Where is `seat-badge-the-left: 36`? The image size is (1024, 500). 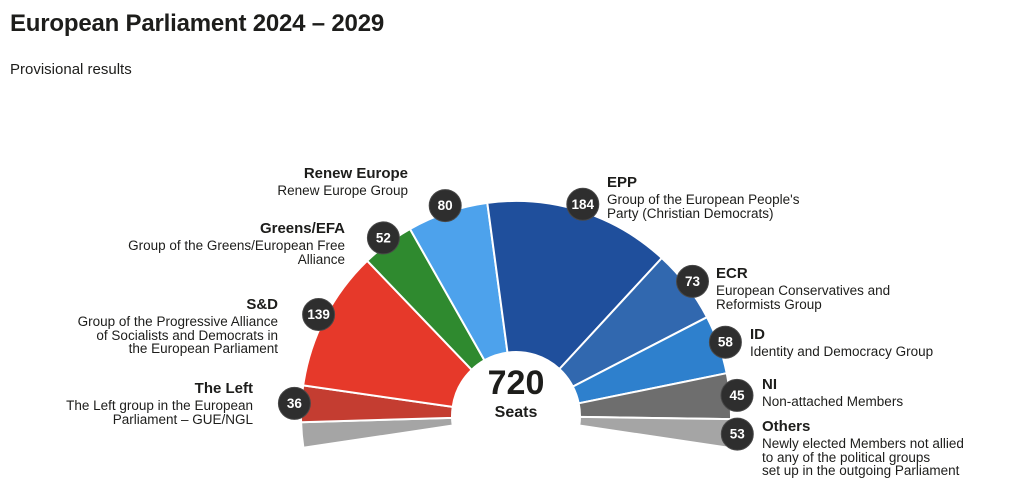
seat-badge-the-left: 36 is located at coordinates (294, 403).